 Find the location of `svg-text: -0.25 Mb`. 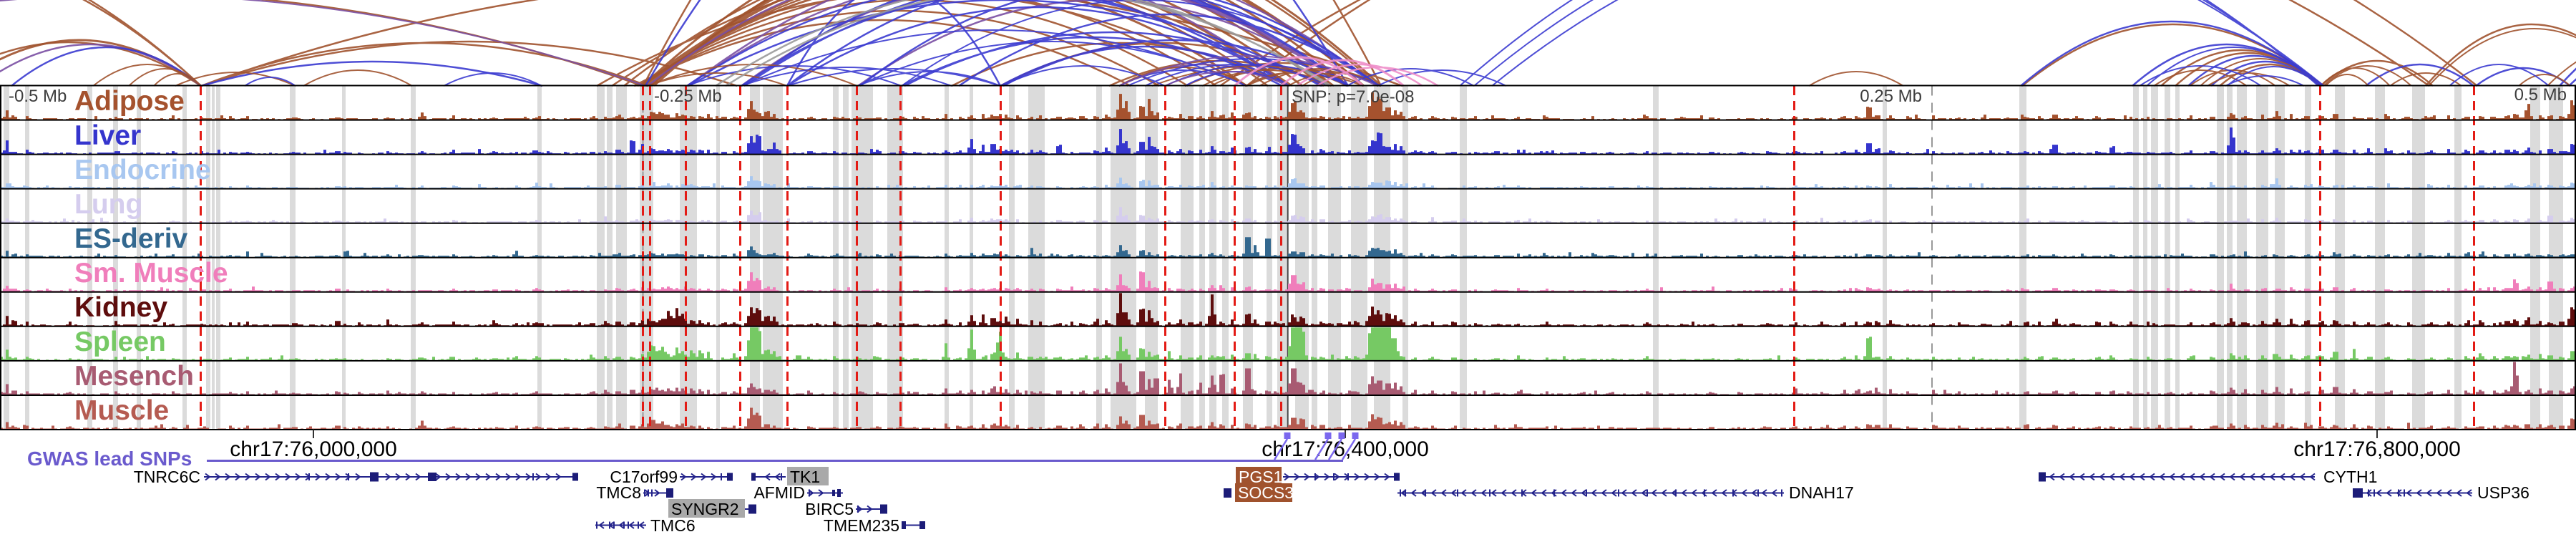

svg-text: -0.25 Mb is located at coordinates (688, 96).